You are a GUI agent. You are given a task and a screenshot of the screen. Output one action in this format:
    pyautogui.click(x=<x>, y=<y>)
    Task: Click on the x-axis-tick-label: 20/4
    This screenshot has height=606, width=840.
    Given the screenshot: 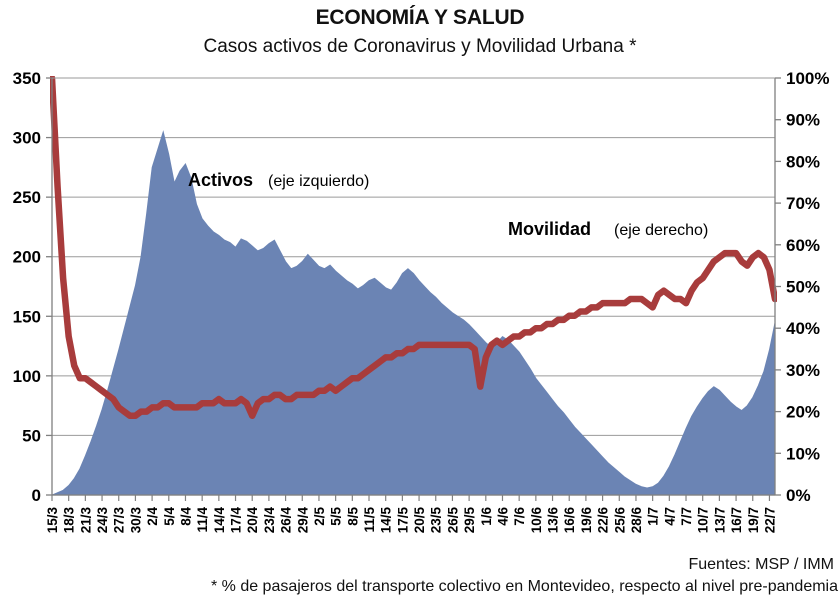 What is the action you would take?
    pyautogui.click(x=252, y=520)
    